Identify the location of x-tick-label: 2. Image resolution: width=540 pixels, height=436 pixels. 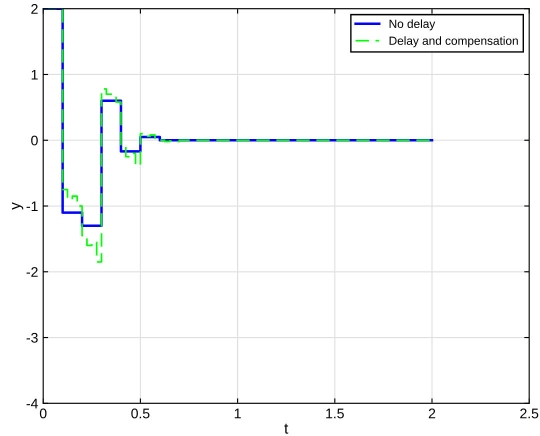
(432, 413).